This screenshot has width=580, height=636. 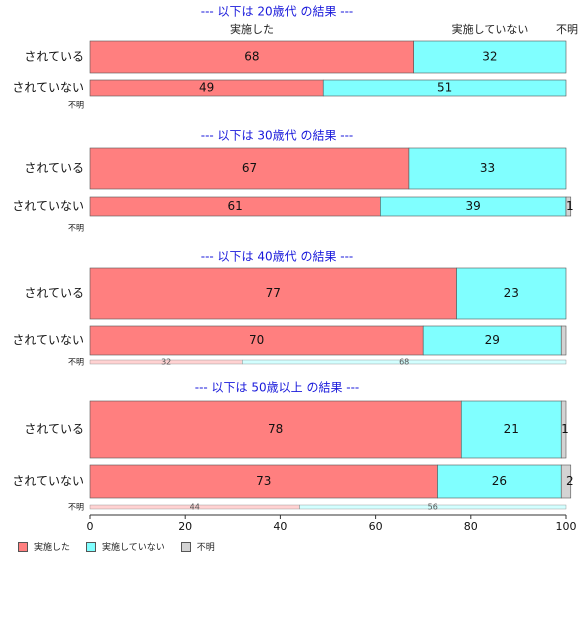 I want to click on panel-title-3: --- 以下は 50歳以上 の結果 ---, so click(x=277, y=388).